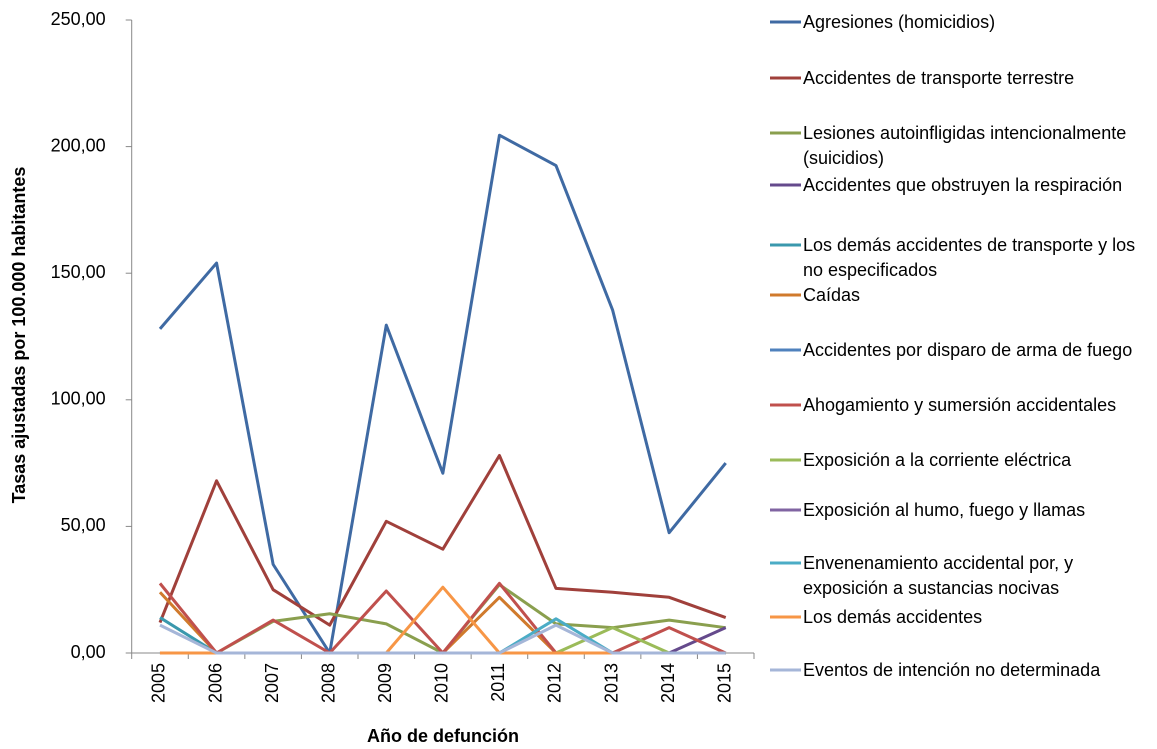 The height and width of the screenshot is (749, 1157). What do you see at coordinates (78, 272) in the screenshot?
I see `y-tick-label: 150,00` at bounding box center [78, 272].